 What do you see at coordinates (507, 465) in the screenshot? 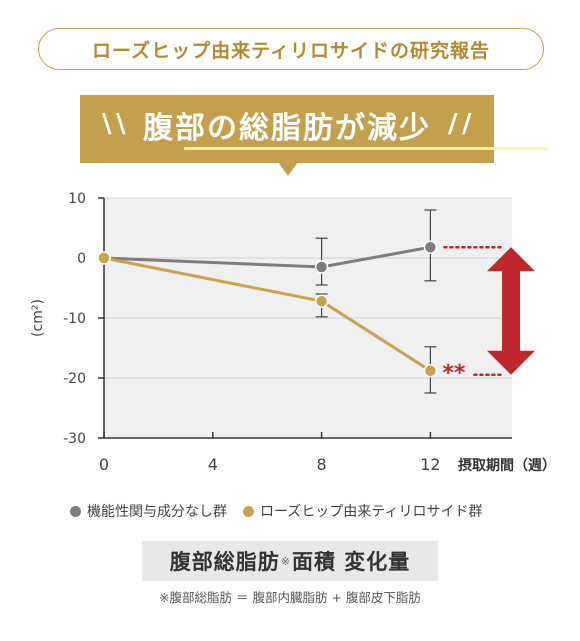
I see `x-axis-label: 摂取期間（週）` at bounding box center [507, 465].